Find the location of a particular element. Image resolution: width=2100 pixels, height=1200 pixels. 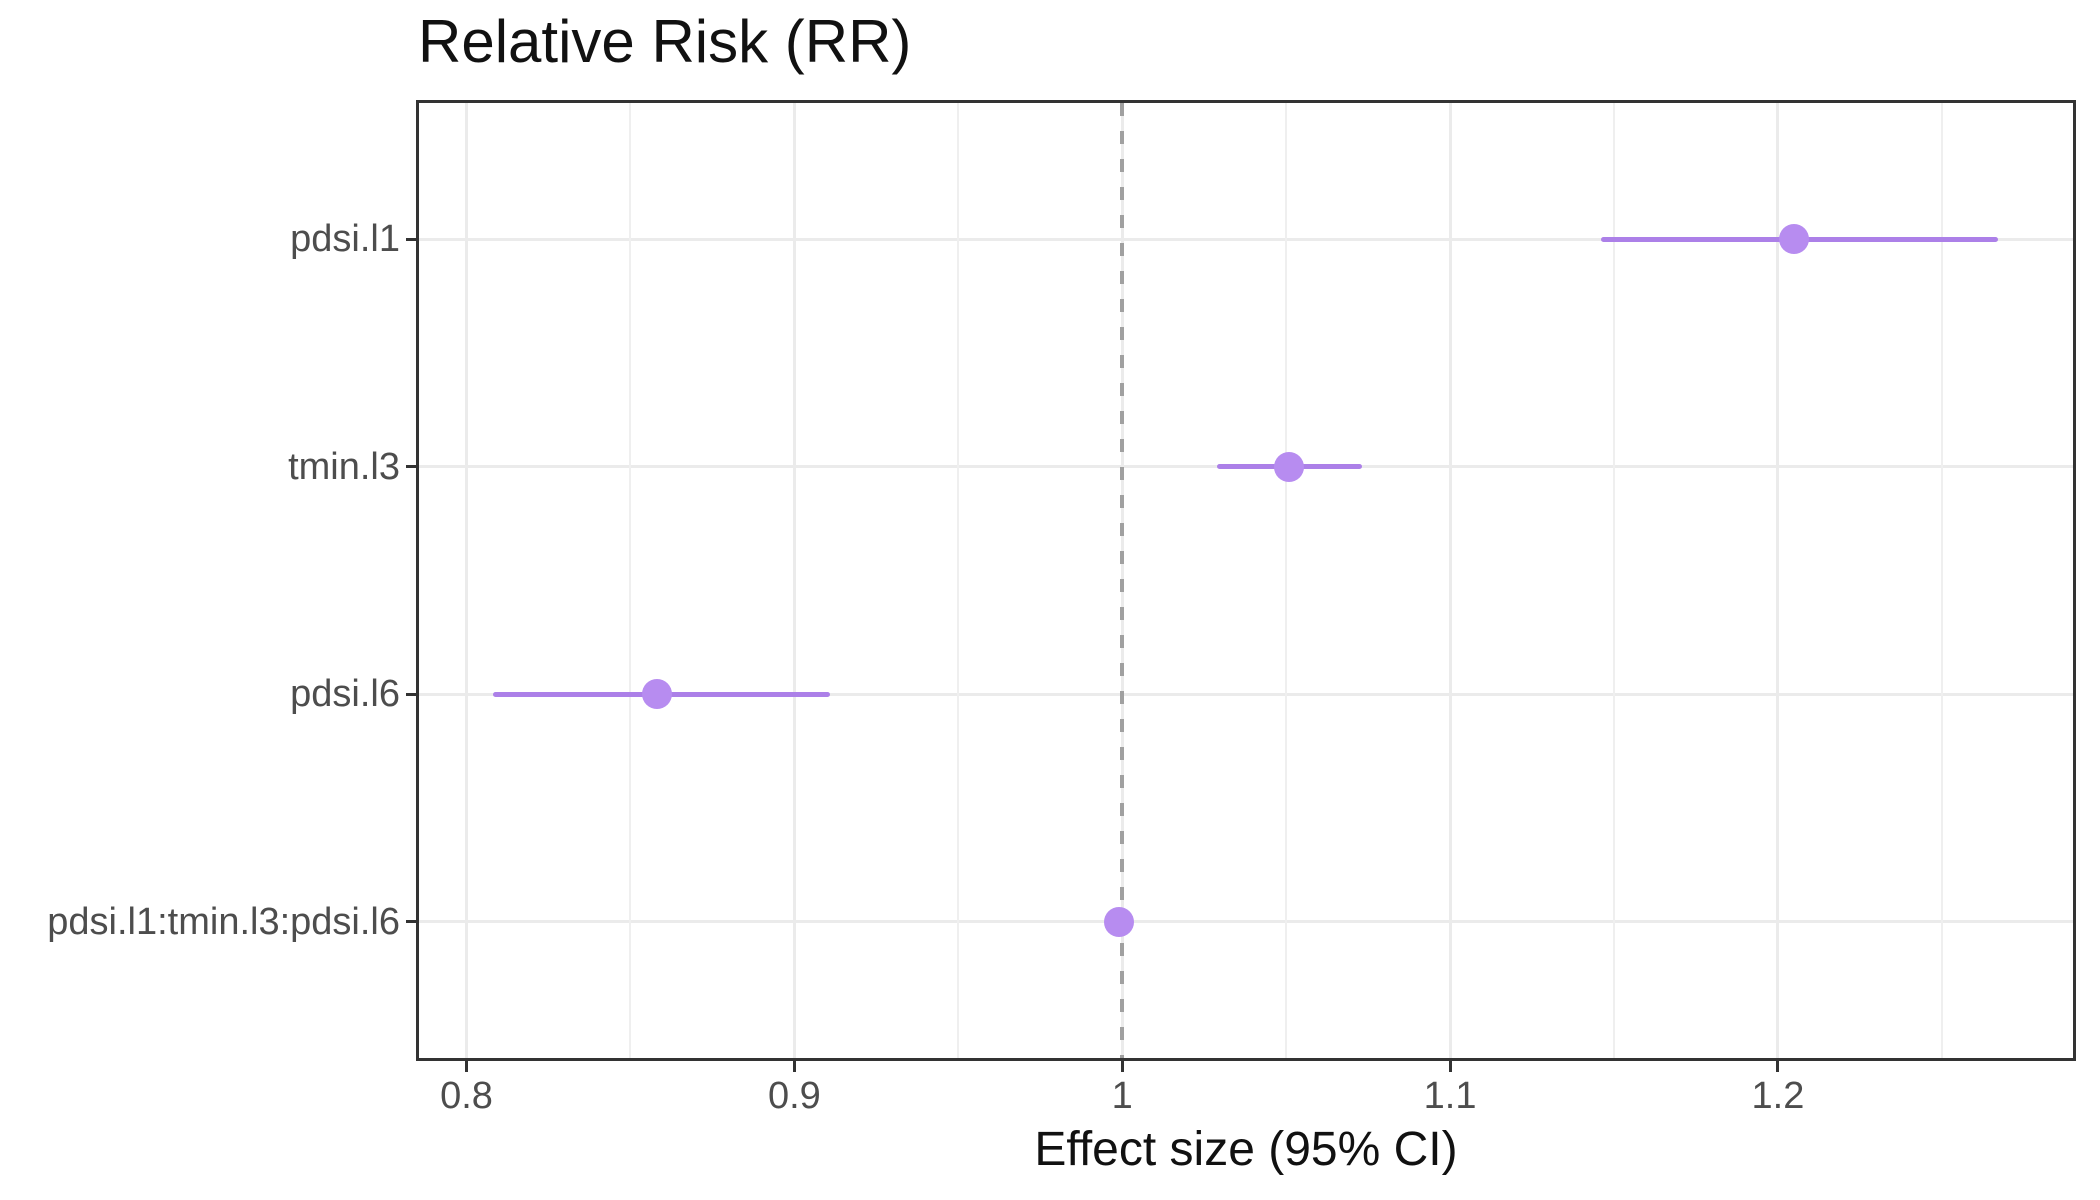

y-tick-label: pdsi.l1:tmin.l3:pdsi.l6 is located at coordinates (223, 921).